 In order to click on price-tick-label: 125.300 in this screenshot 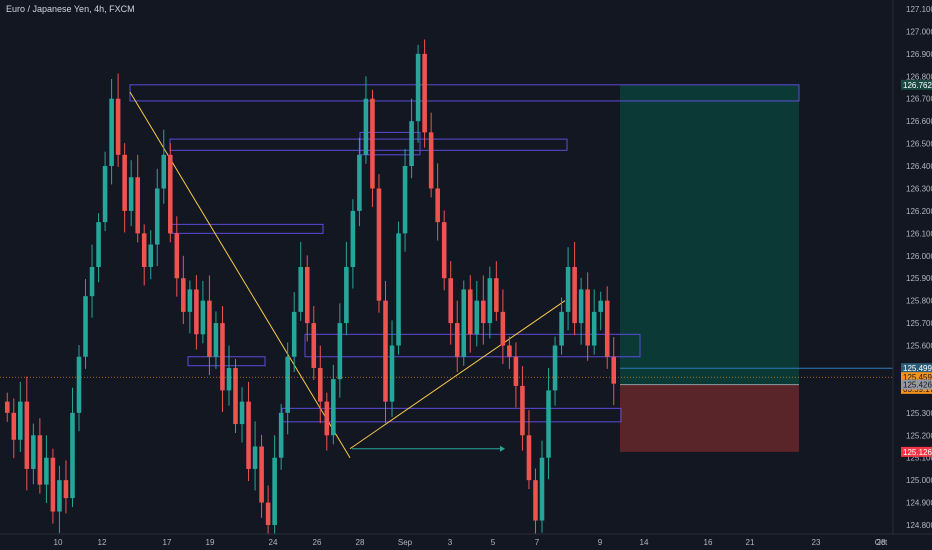, I will do `click(919, 413)`.